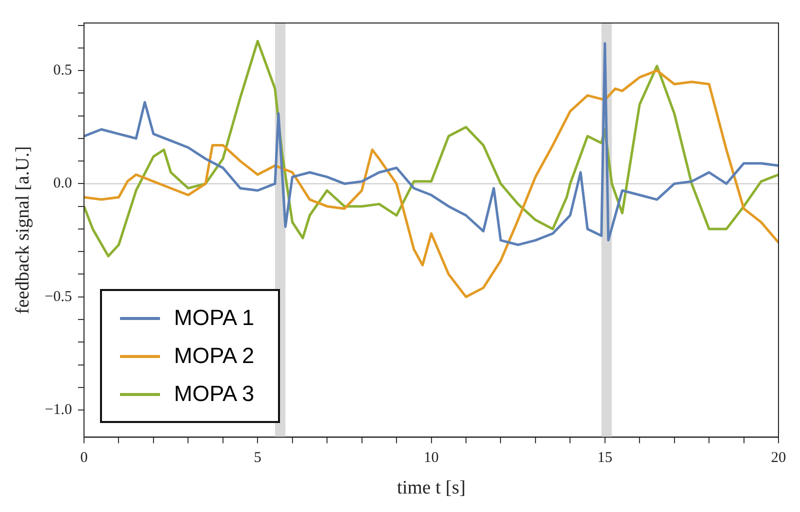  Describe the element at coordinates (62, 70) in the screenshot. I see `y-tick-label: 0.5` at that location.